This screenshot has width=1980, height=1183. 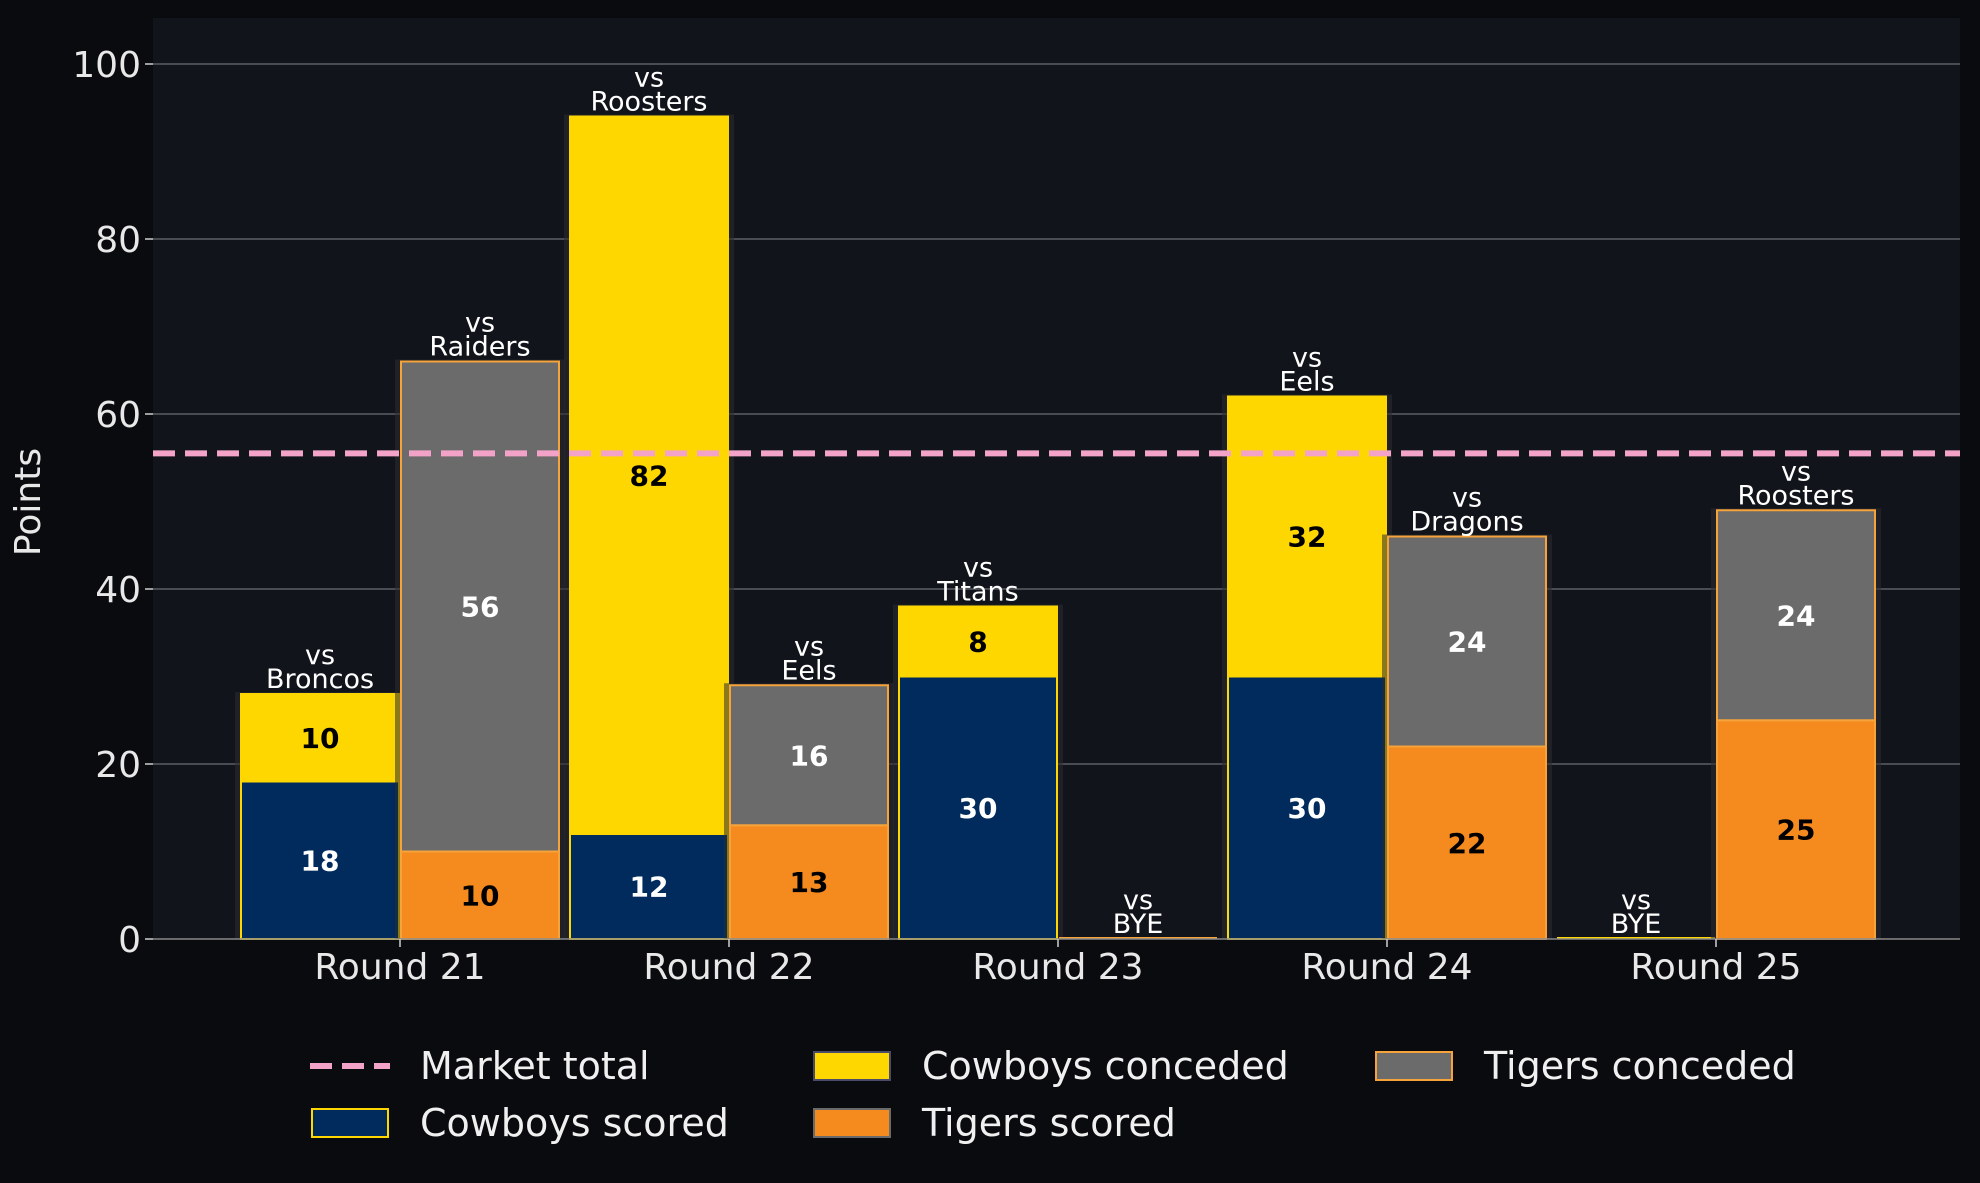 I want to click on y-tick-label: 60, so click(x=118, y=415).